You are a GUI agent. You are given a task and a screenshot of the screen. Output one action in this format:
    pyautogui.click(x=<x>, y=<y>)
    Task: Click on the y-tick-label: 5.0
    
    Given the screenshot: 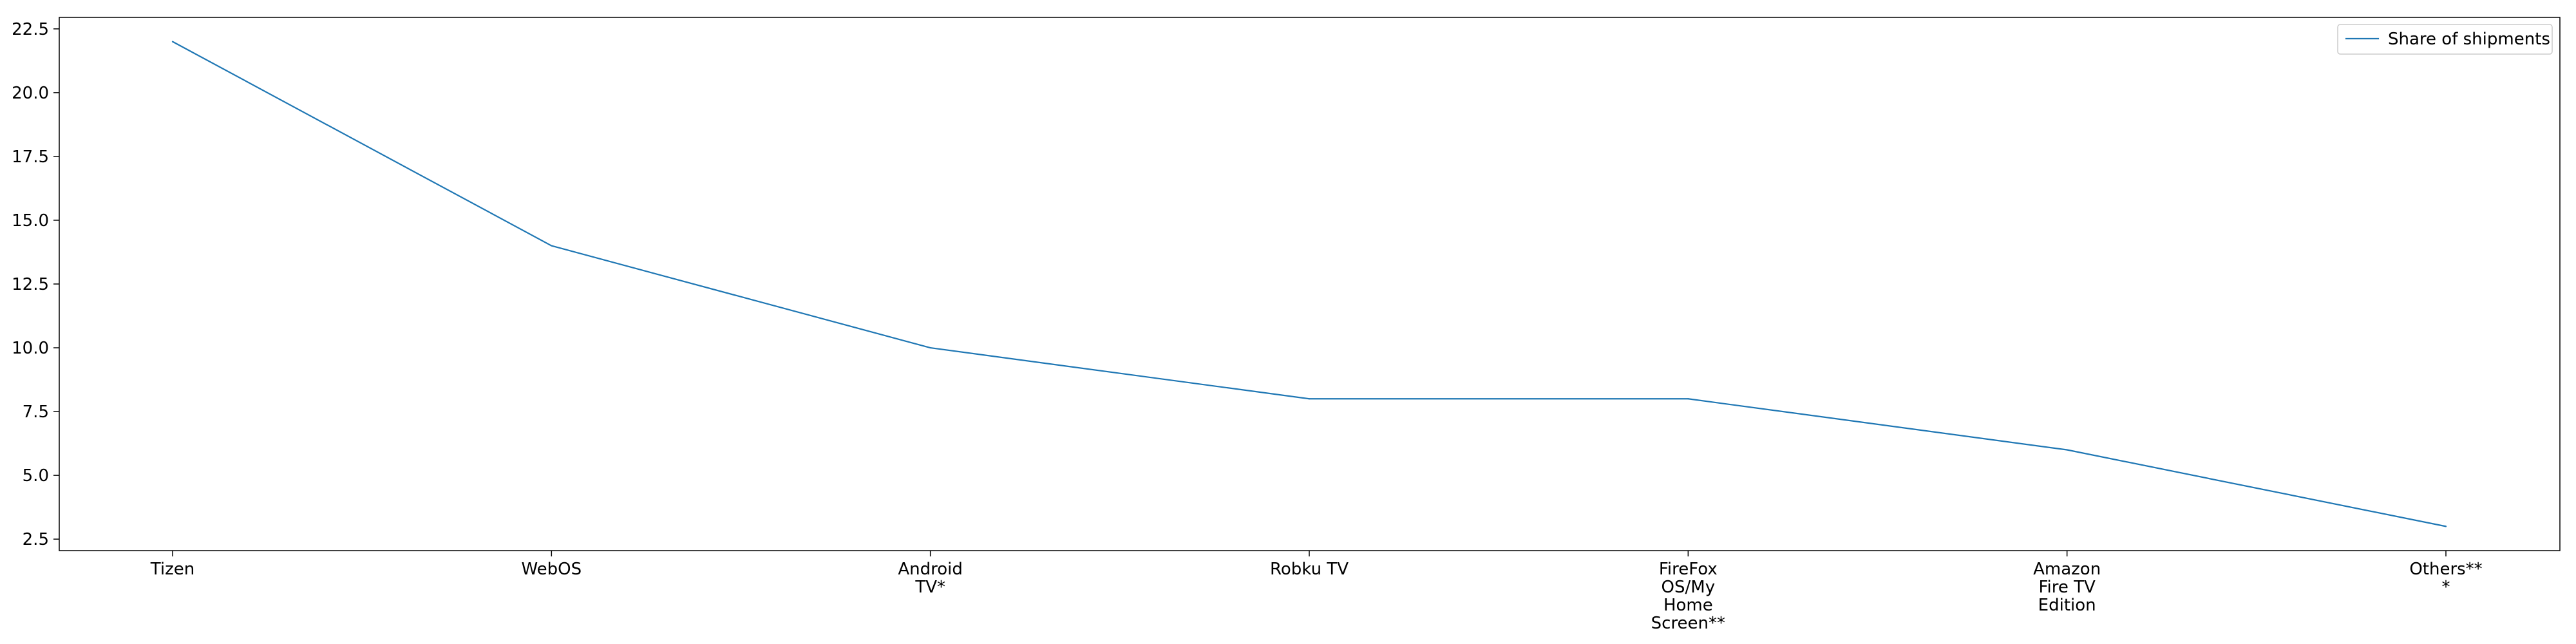 What is the action you would take?
    pyautogui.click(x=36, y=476)
    